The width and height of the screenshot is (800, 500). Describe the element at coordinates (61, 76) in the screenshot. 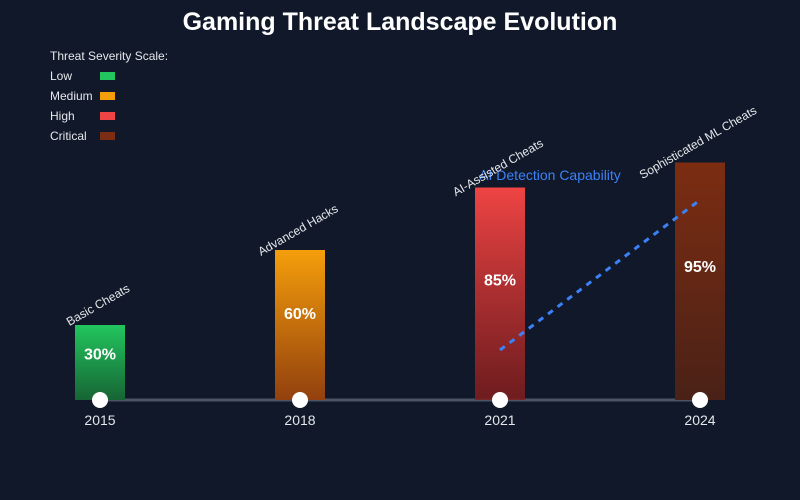

I see `legend-label-low: Low` at that location.